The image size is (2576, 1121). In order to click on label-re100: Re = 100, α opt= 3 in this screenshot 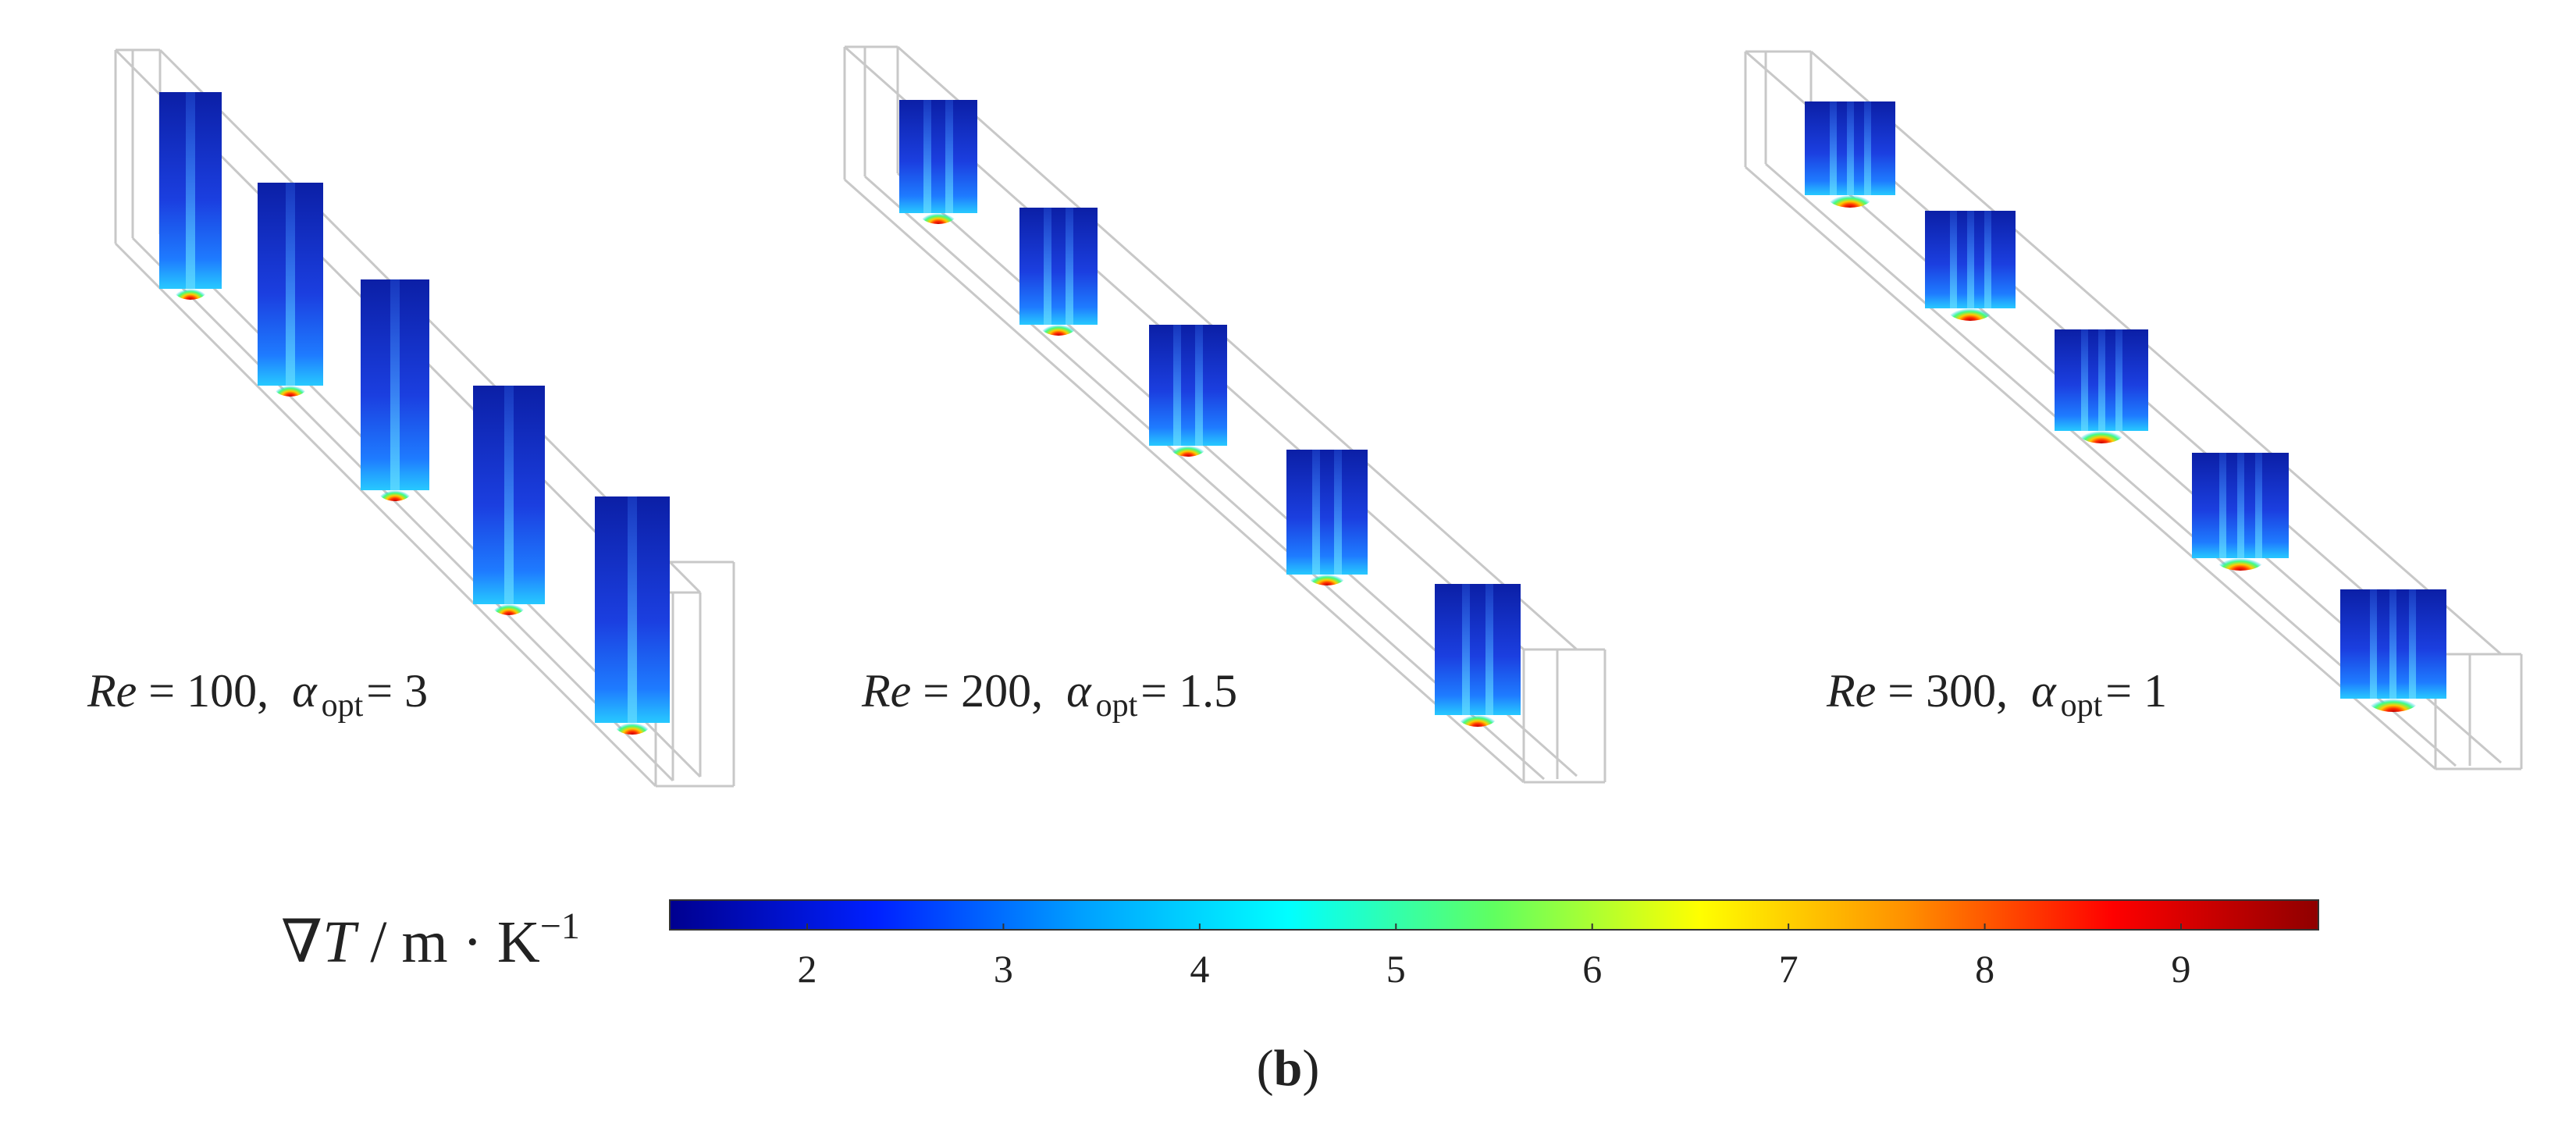, I will do `click(257, 694)`.